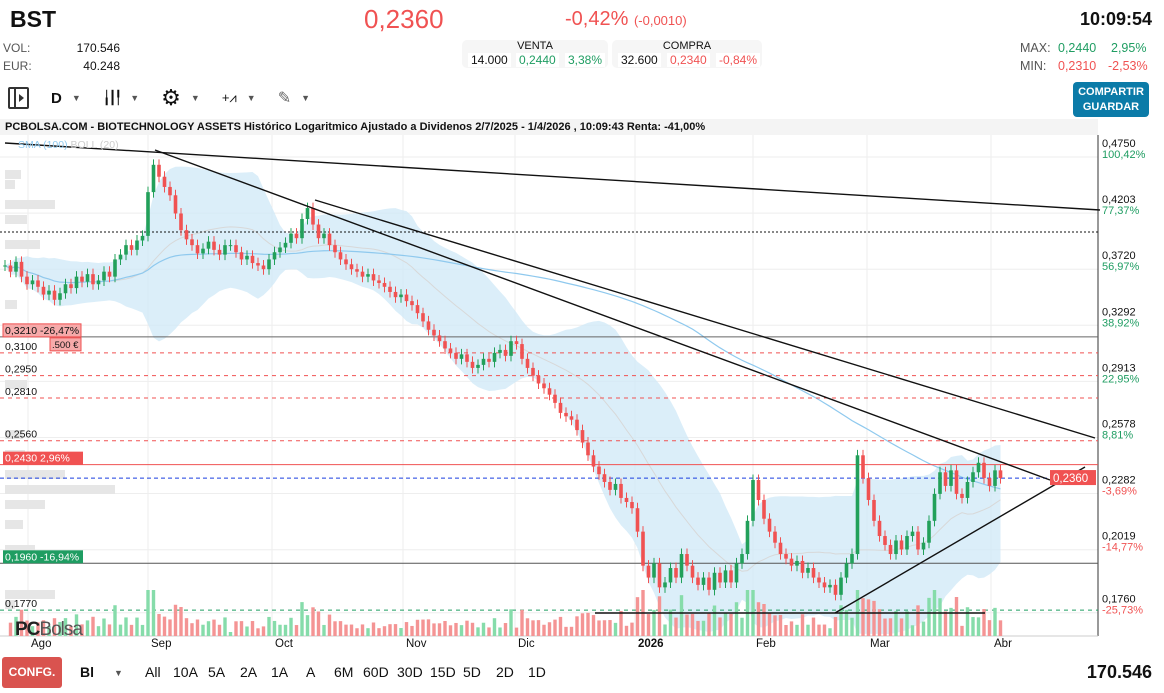  Describe the element at coordinates (18, 98) in the screenshot. I see `sidebar-toggle-icon` at that location.